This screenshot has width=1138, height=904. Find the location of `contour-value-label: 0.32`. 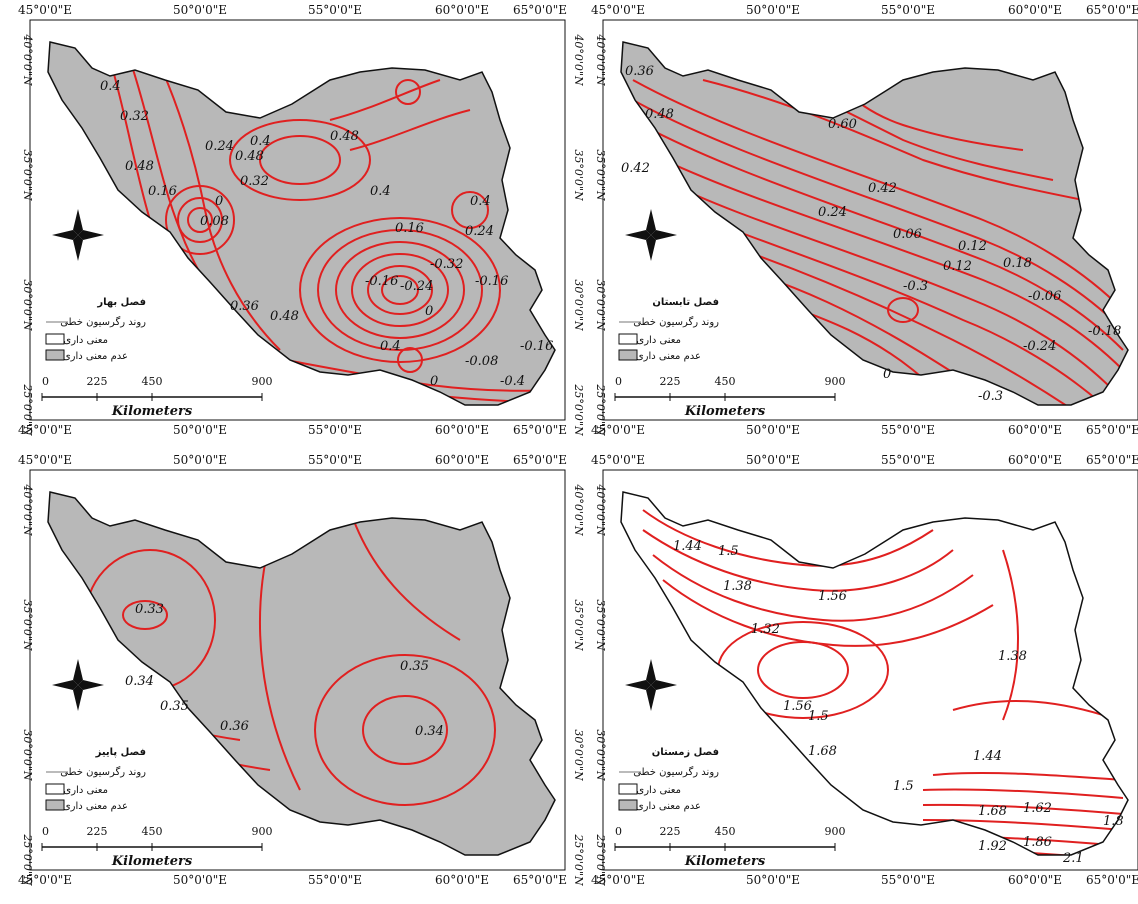

contour-value-label: 0.32 is located at coordinates (254, 181).